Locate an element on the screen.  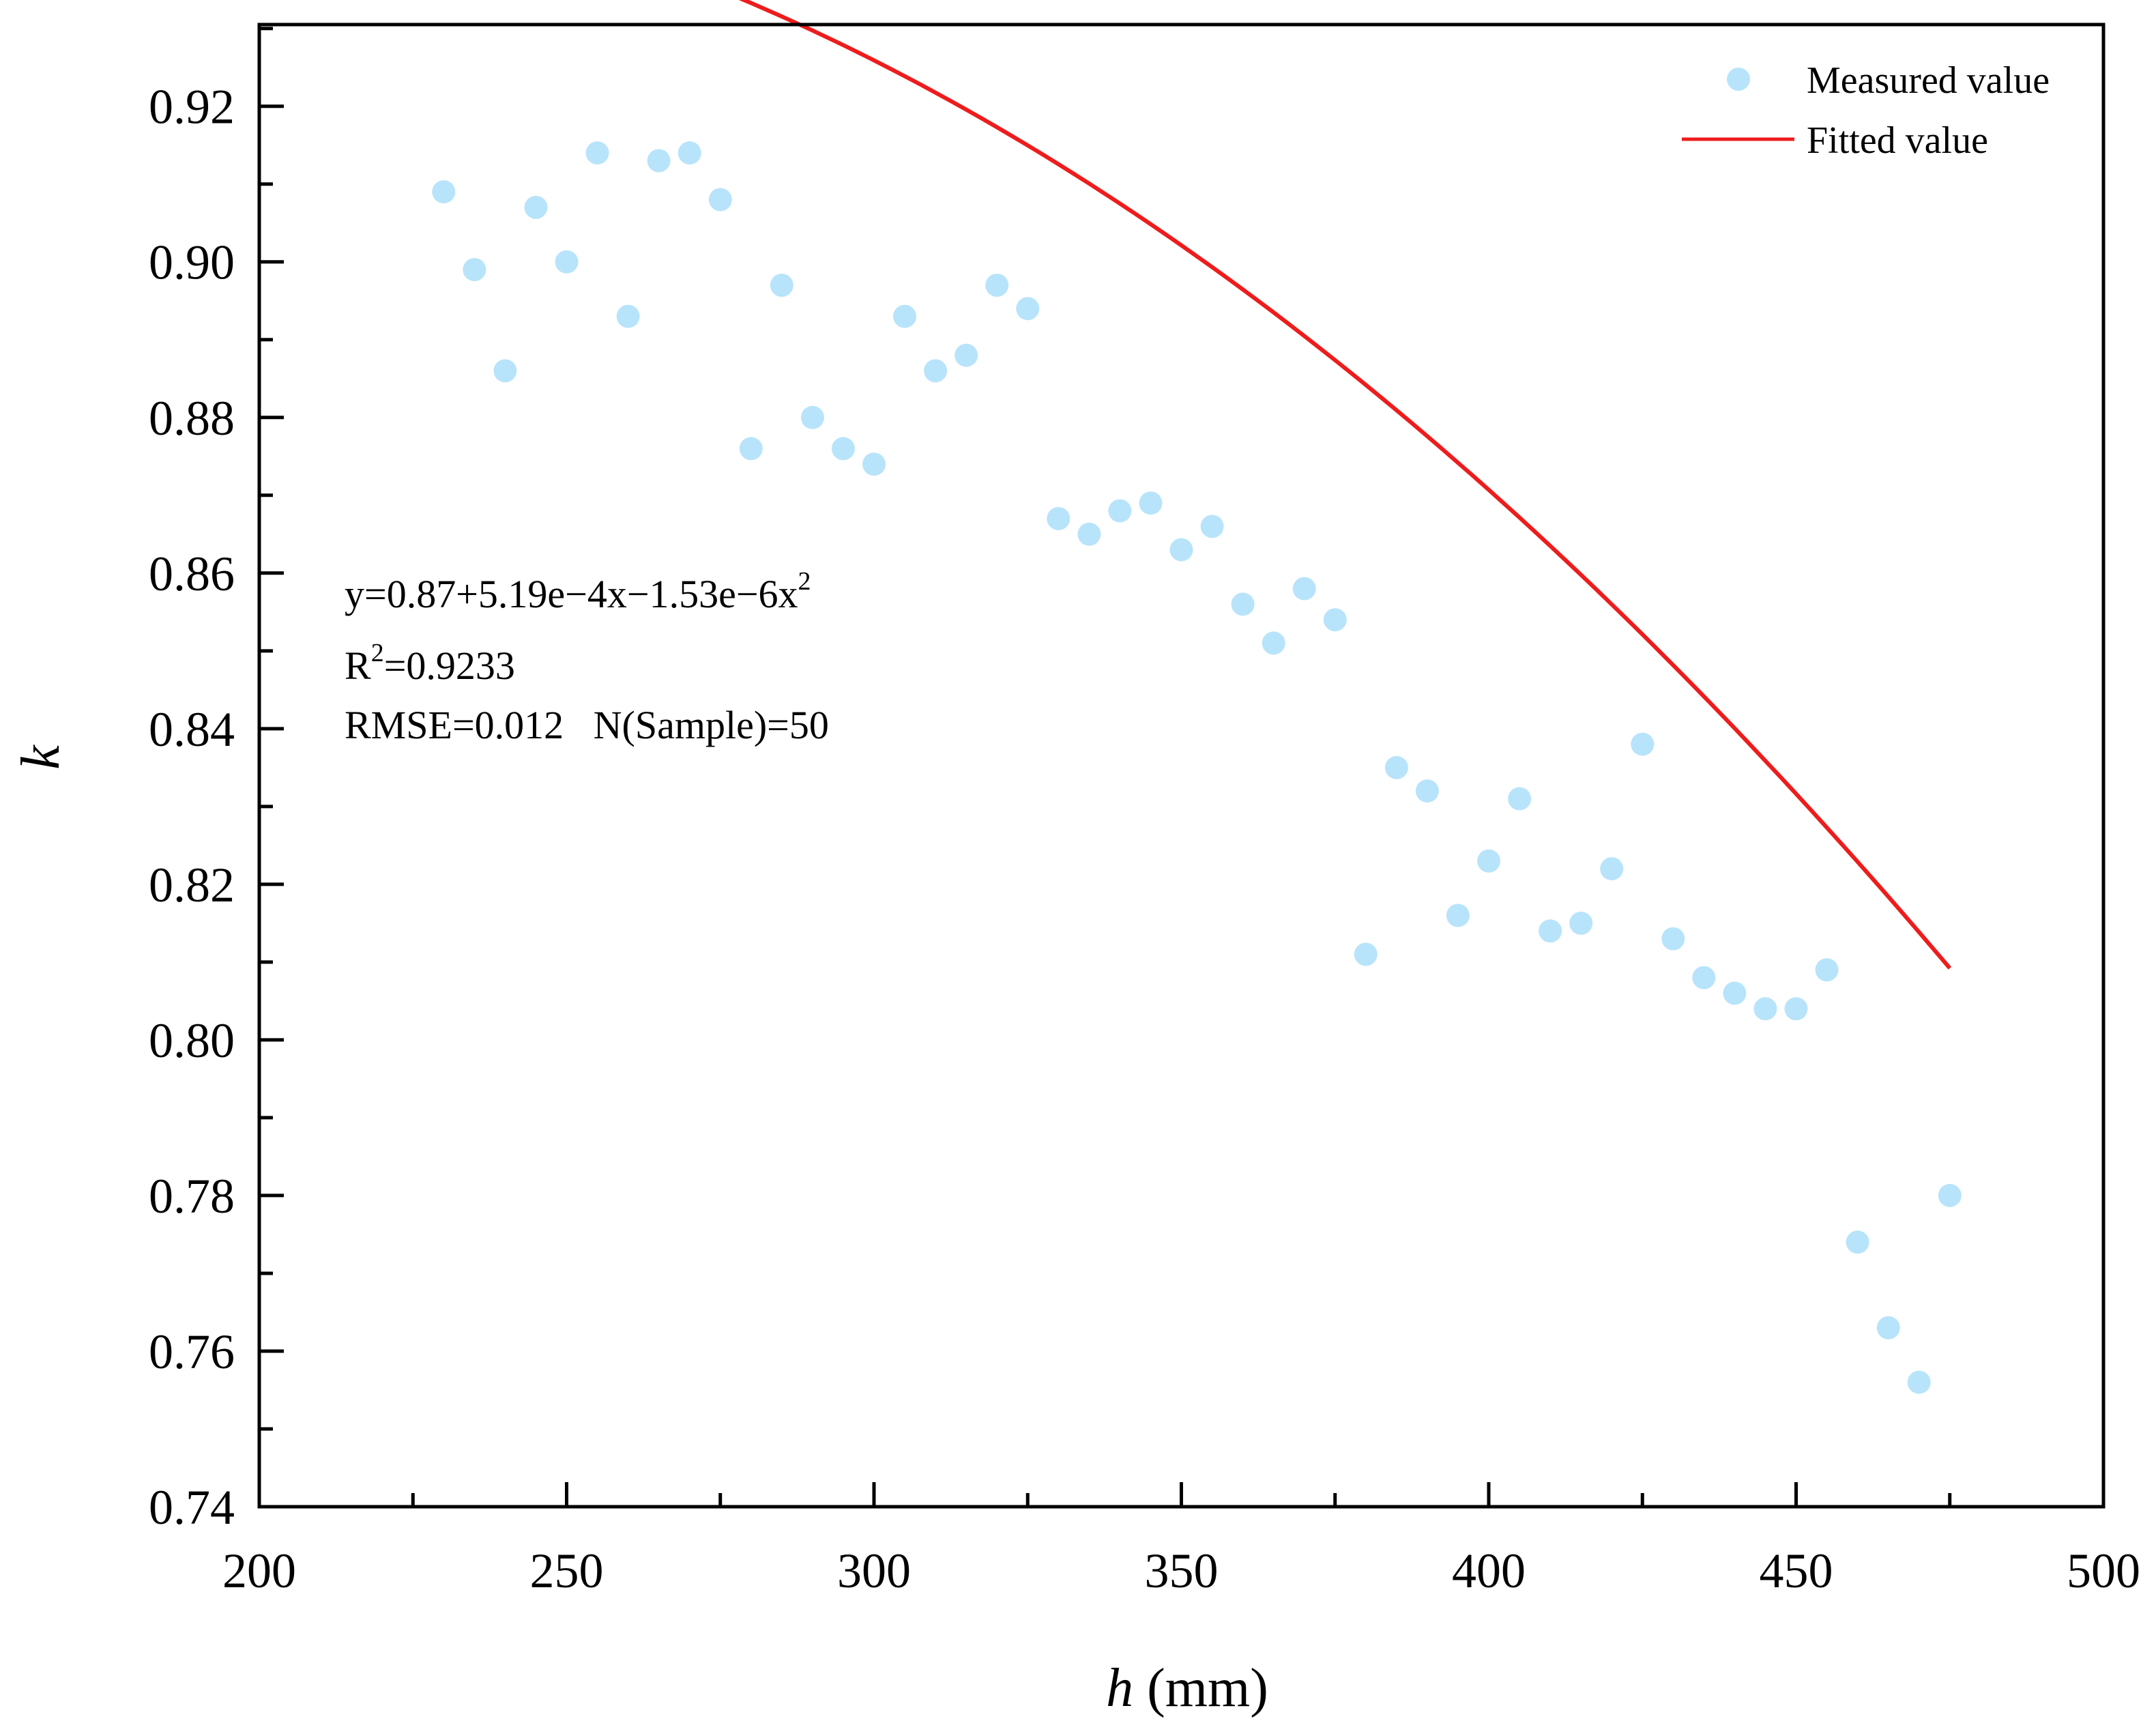
legend-label-measured: Measured value is located at coordinates (1928, 80).